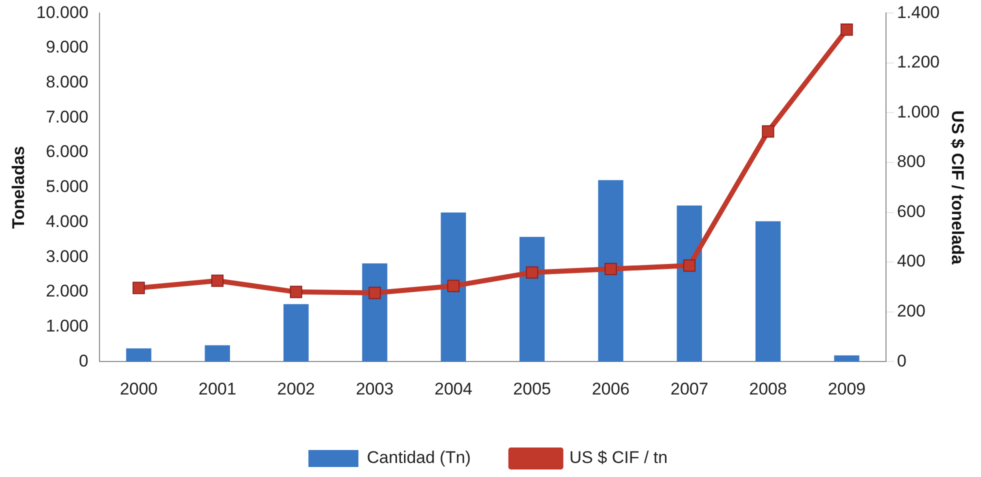 This screenshot has width=981, height=477. I want to click on x-tick-label: 2008, so click(768, 388).